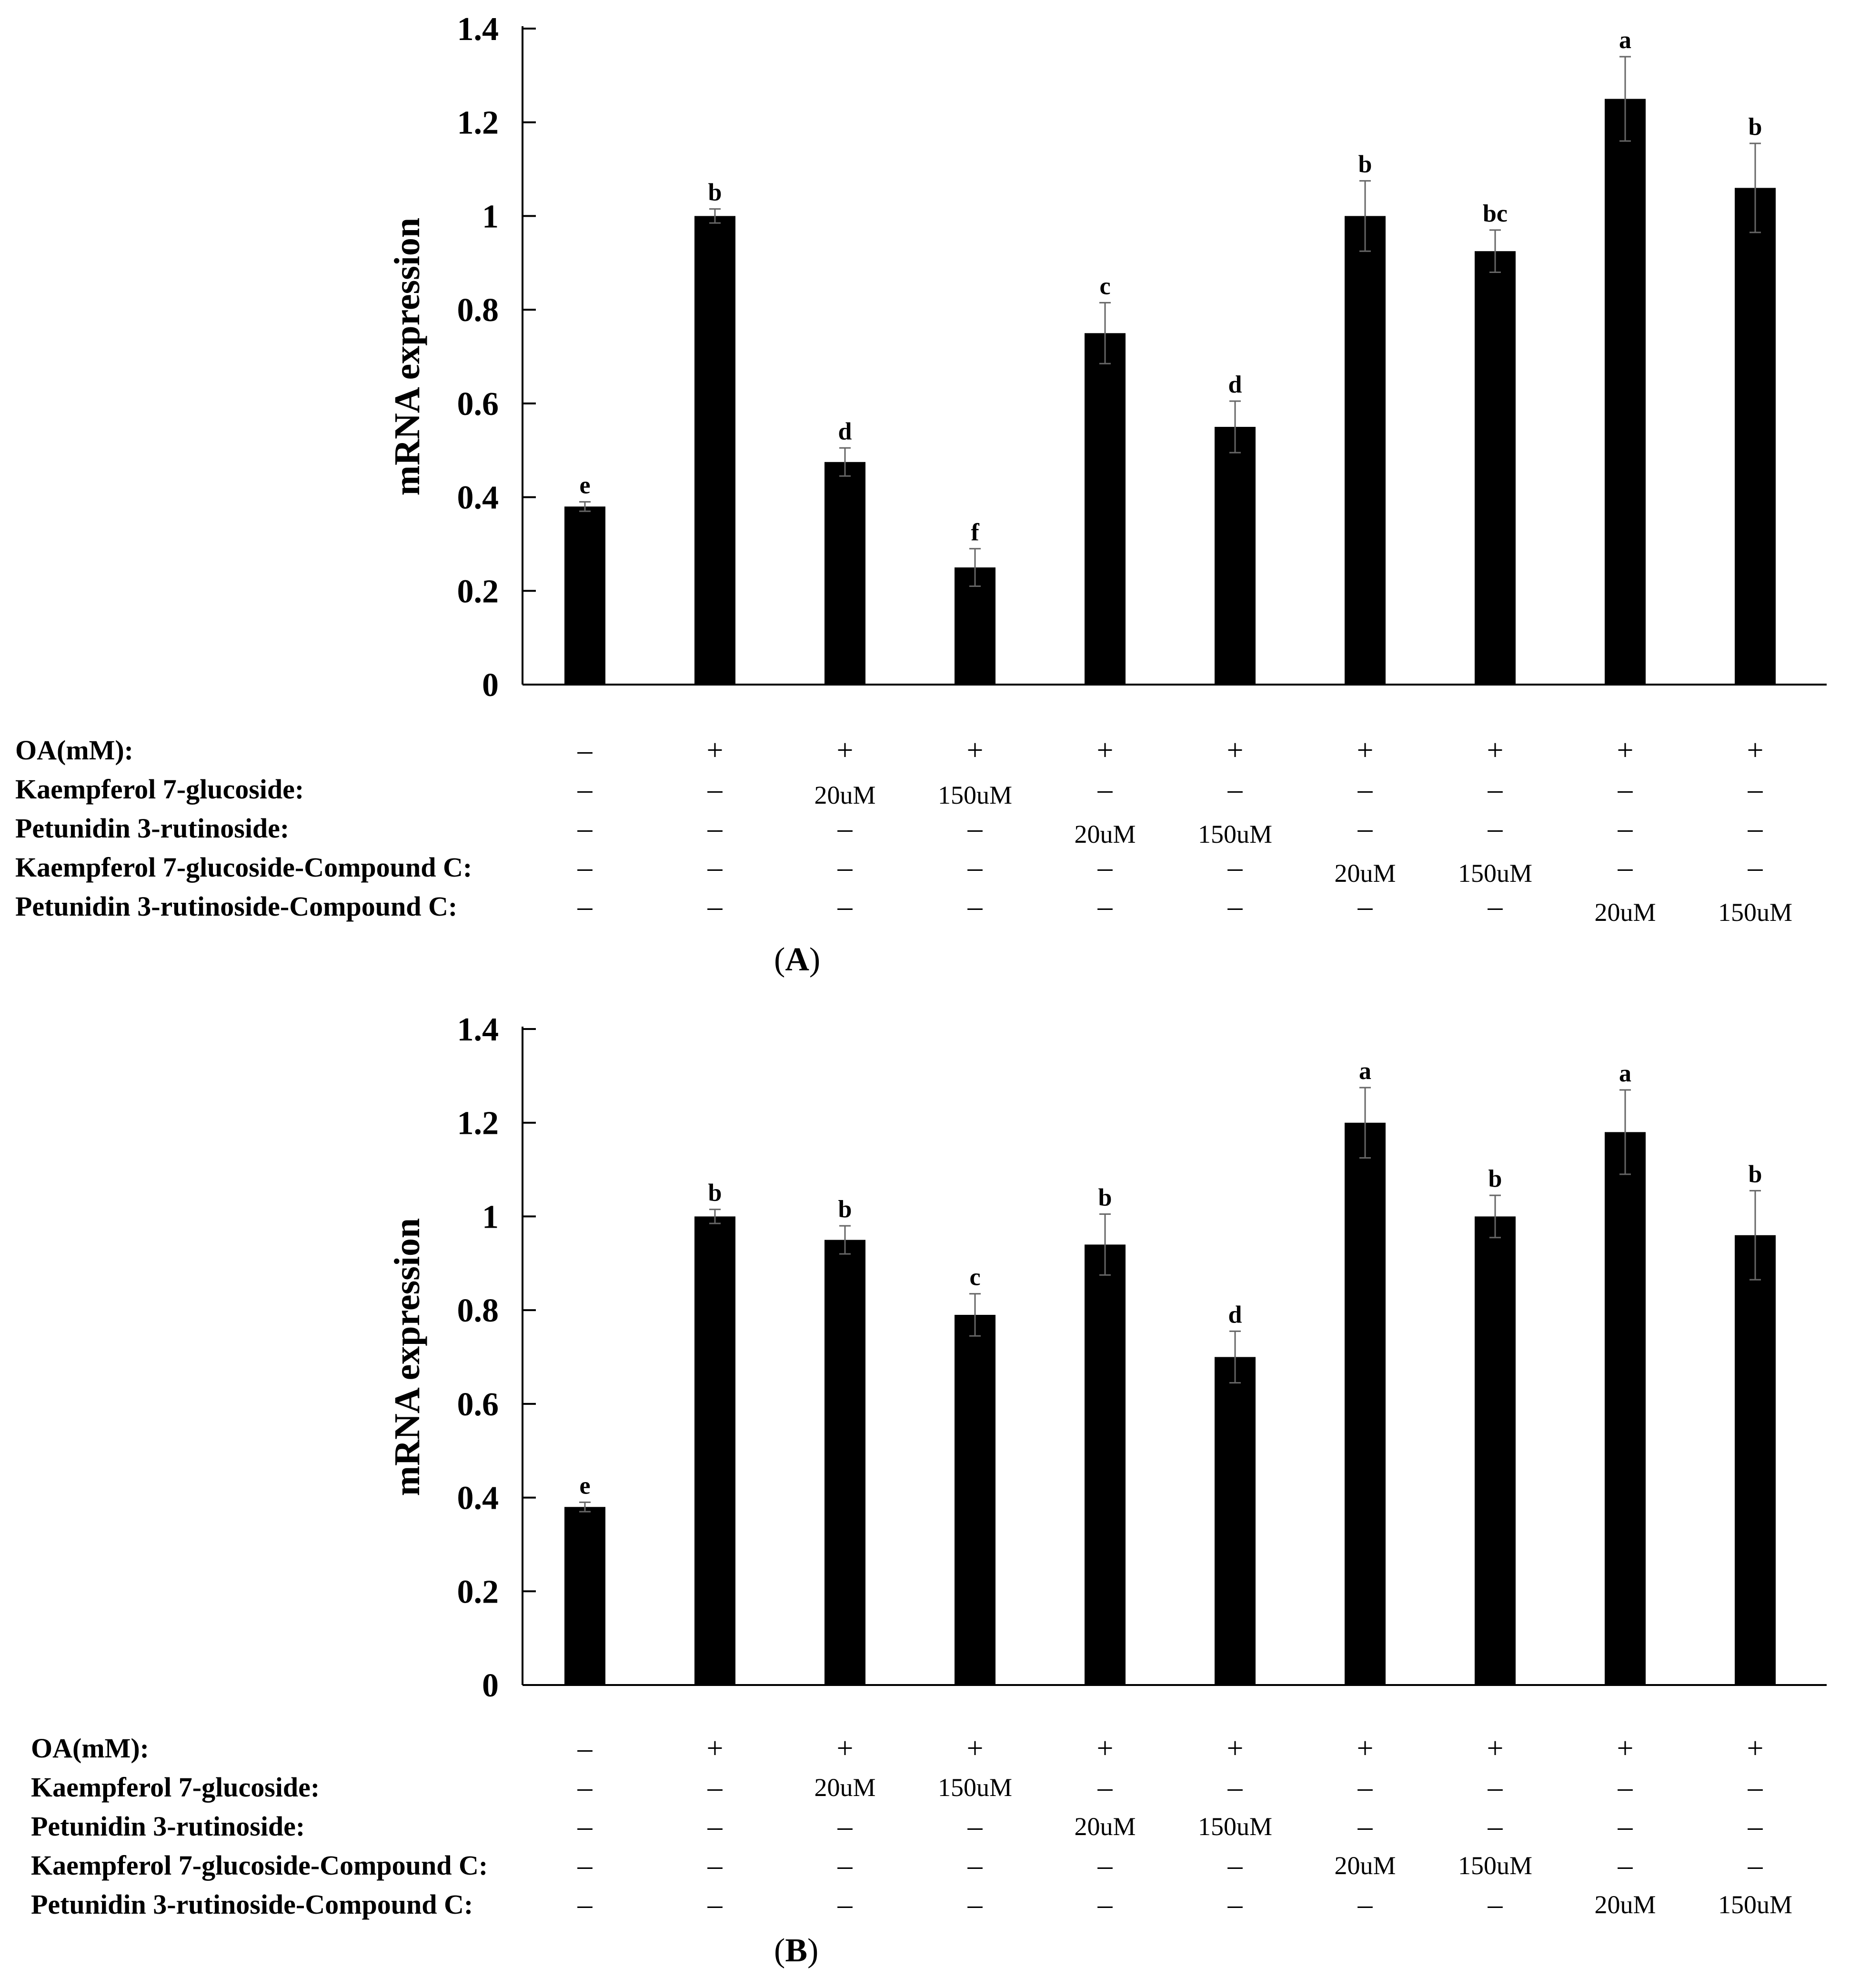 Image resolution: width=1850 pixels, height=1988 pixels. What do you see at coordinates (478, 591) in the screenshot?
I see `y-tick-label: 0.2` at bounding box center [478, 591].